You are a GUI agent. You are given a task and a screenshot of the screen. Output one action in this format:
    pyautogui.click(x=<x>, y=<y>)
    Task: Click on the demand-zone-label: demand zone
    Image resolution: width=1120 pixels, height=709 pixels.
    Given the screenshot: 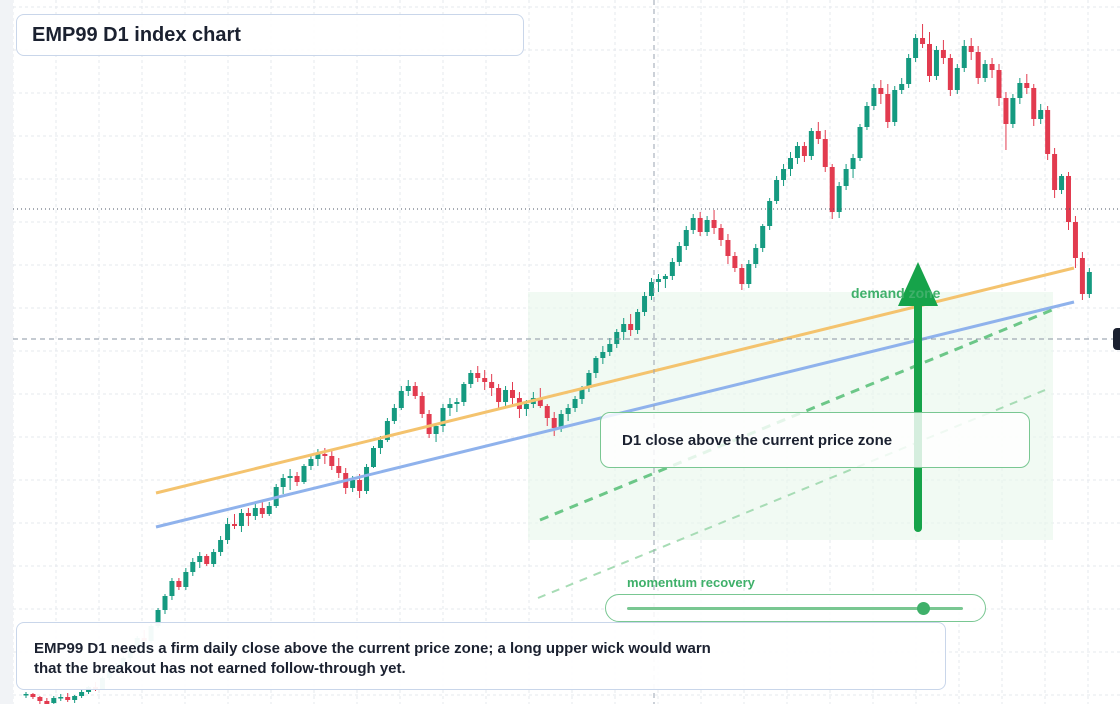 What is the action you would take?
    pyautogui.click(x=896, y=293)
    